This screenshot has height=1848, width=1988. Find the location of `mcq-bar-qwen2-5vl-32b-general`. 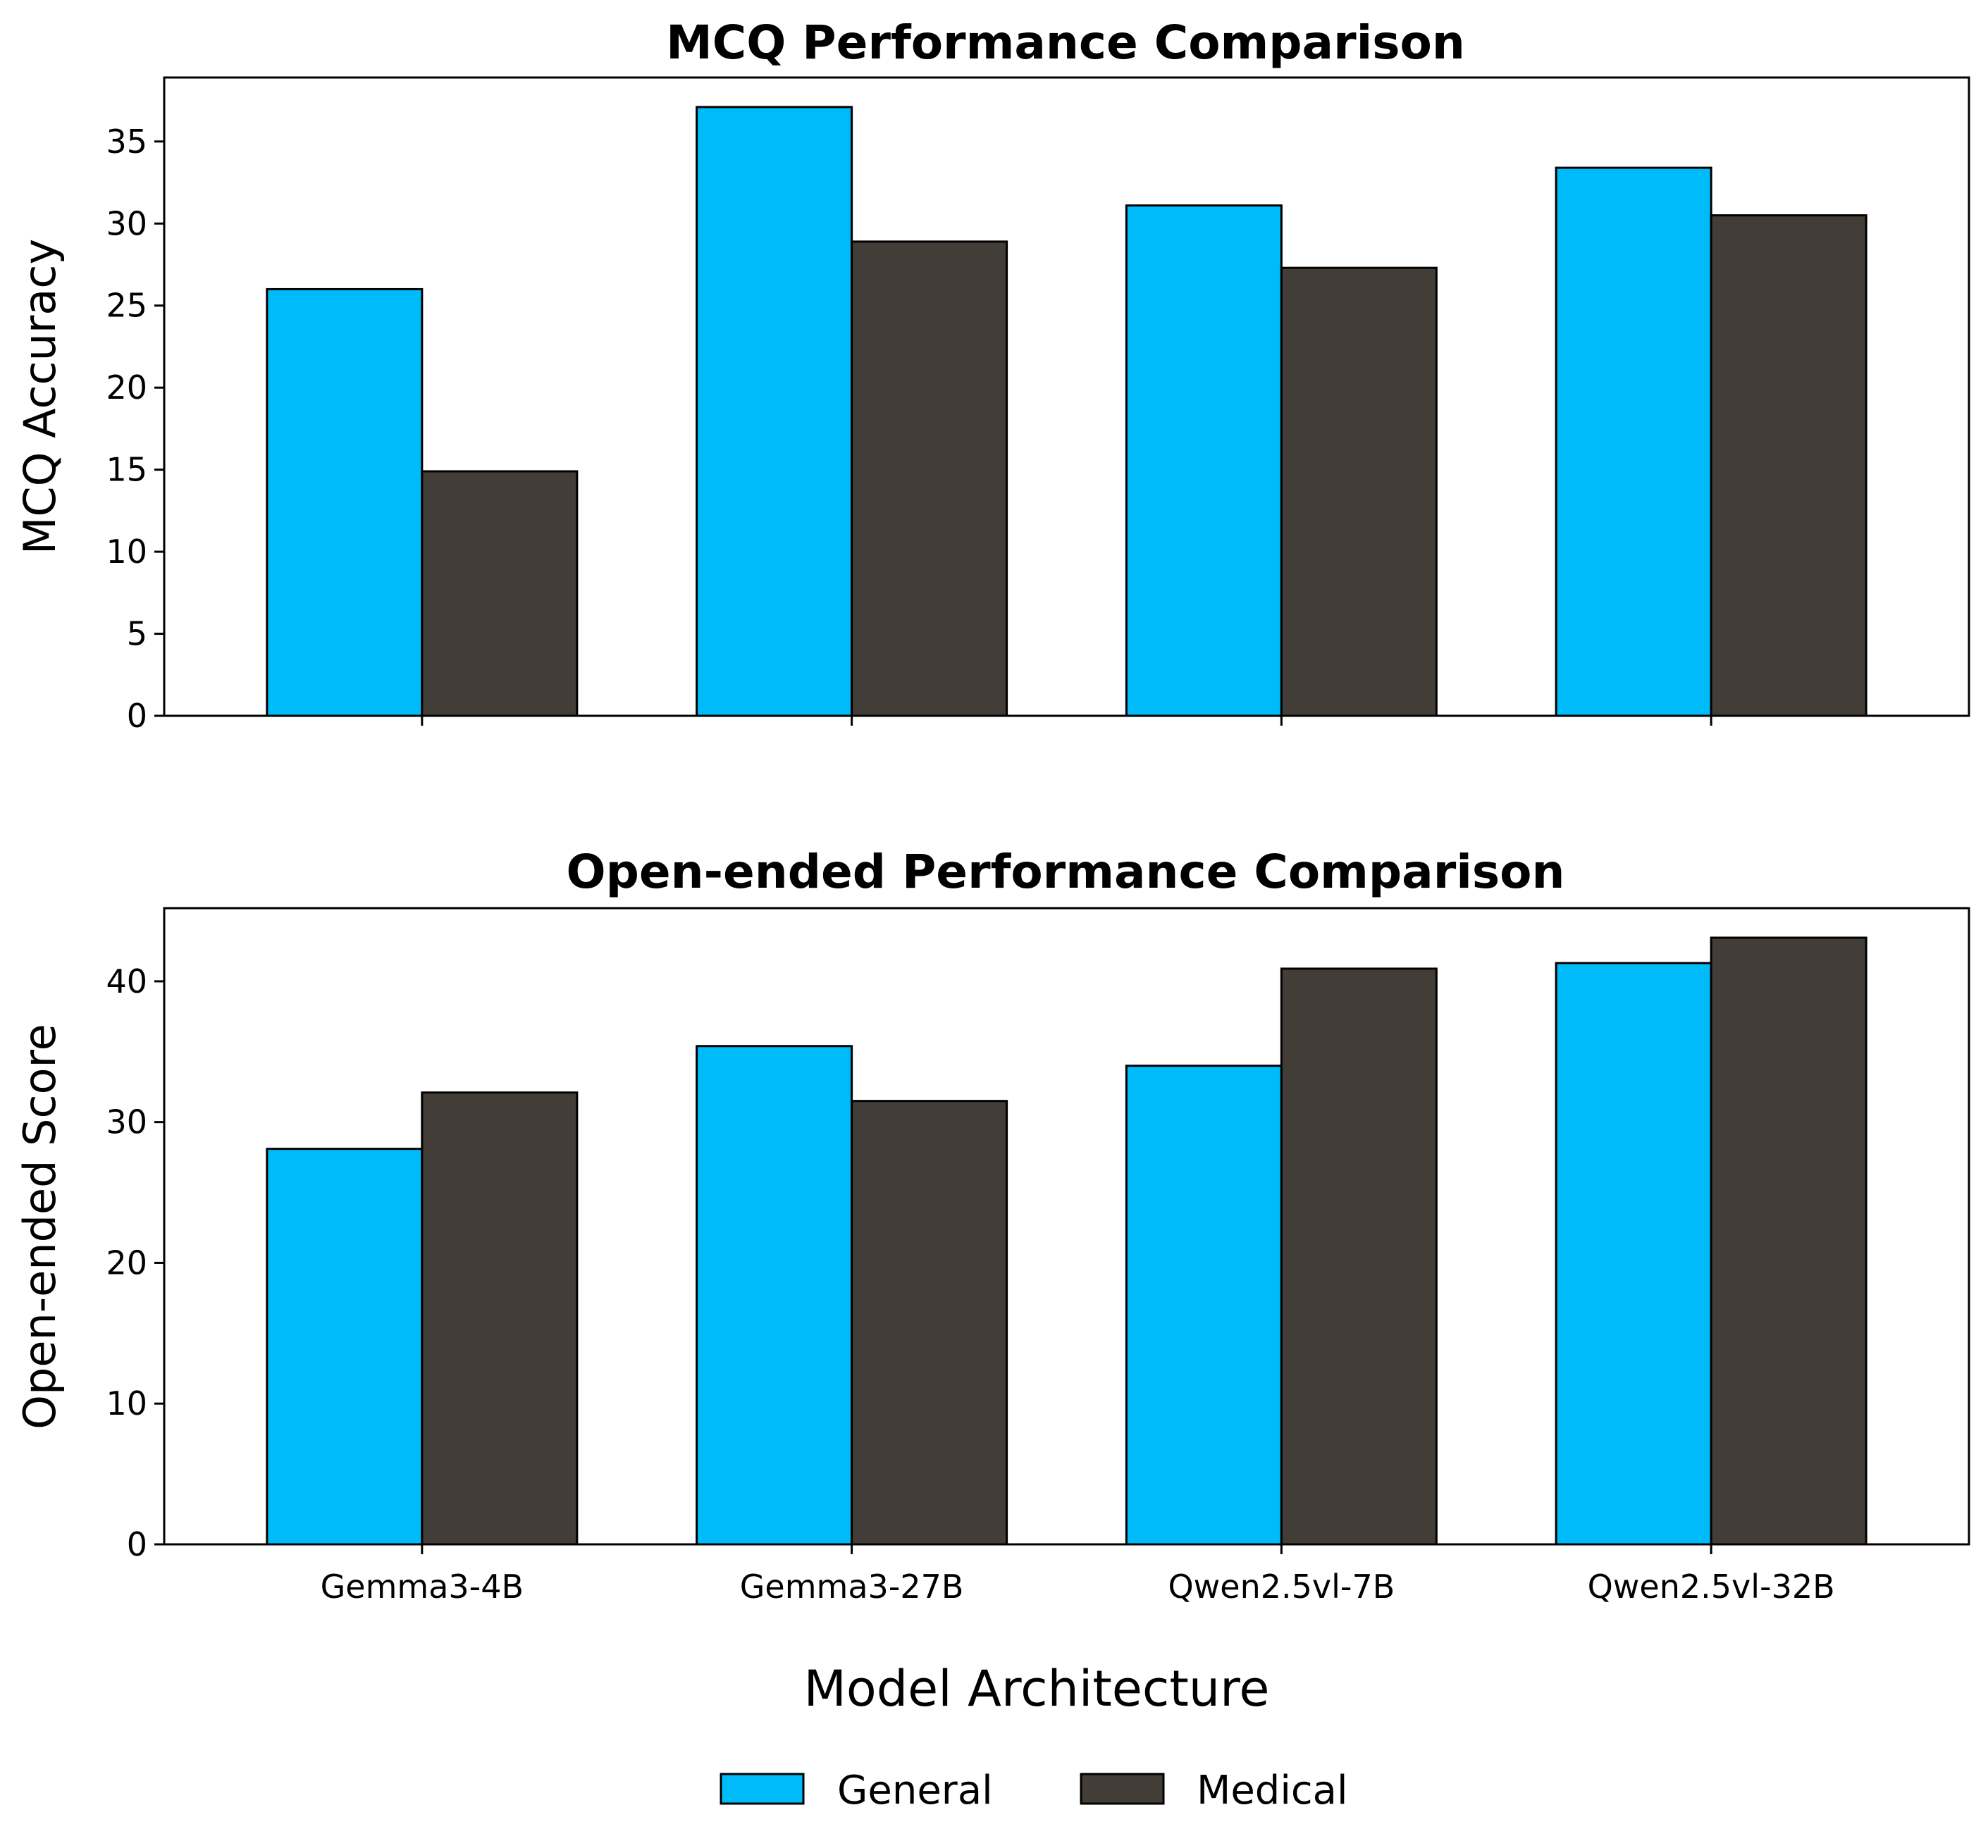

mcq-bar-qwen2-5vl-32b-general is located at coordinates (1633, 441).